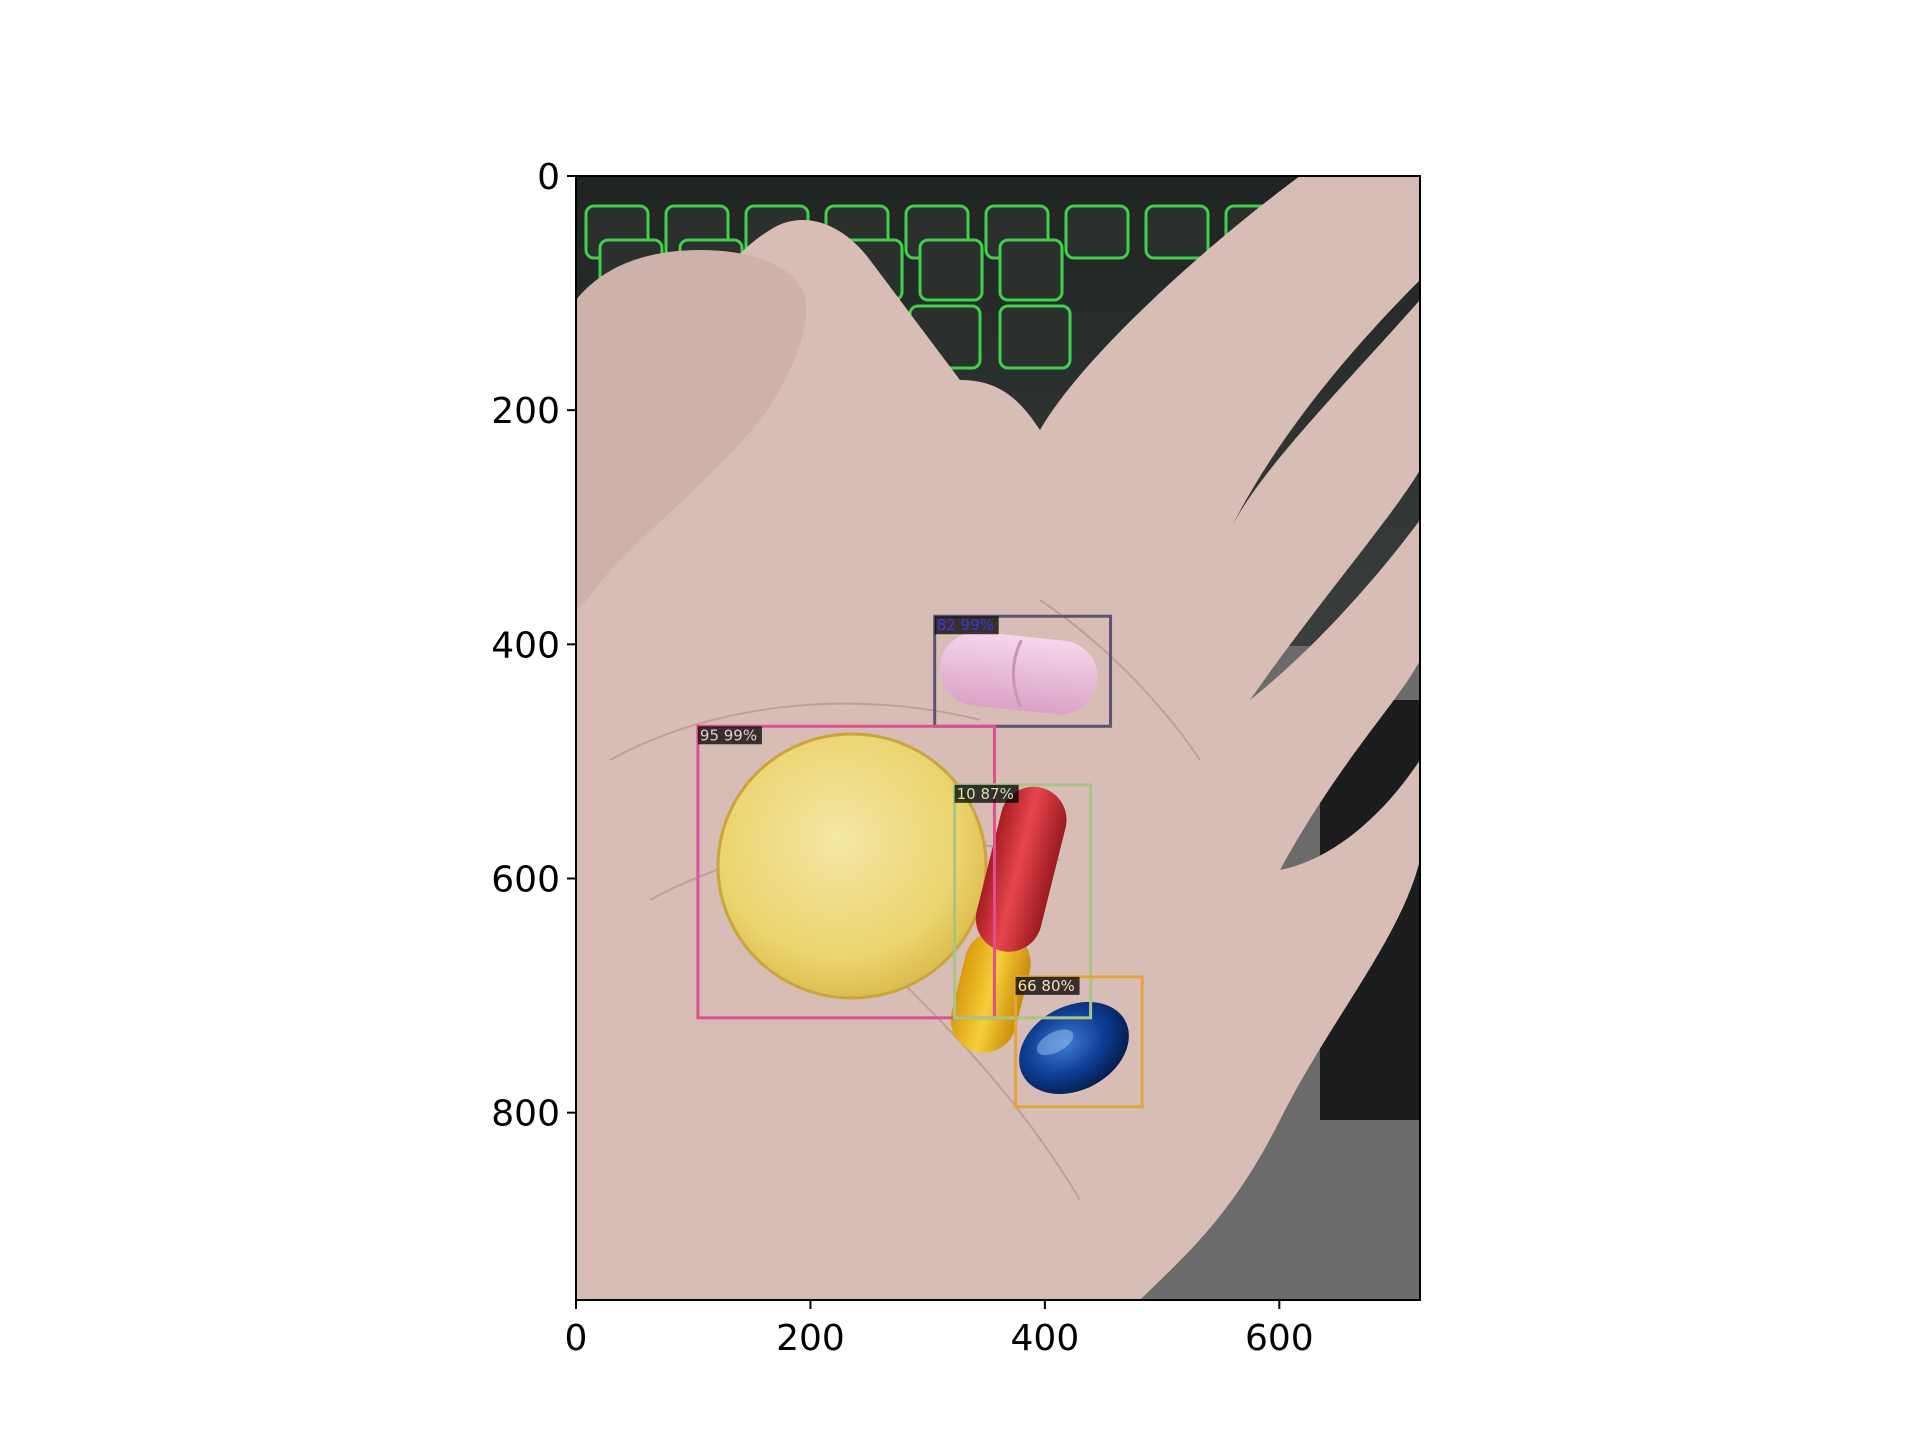 The height and width of the screenshot is (1440, 1920). What do you see at coordinates (1045, 1338) in the screenshot?
I see `x-tick-label: 400` at bounding box center [1045, 1338].